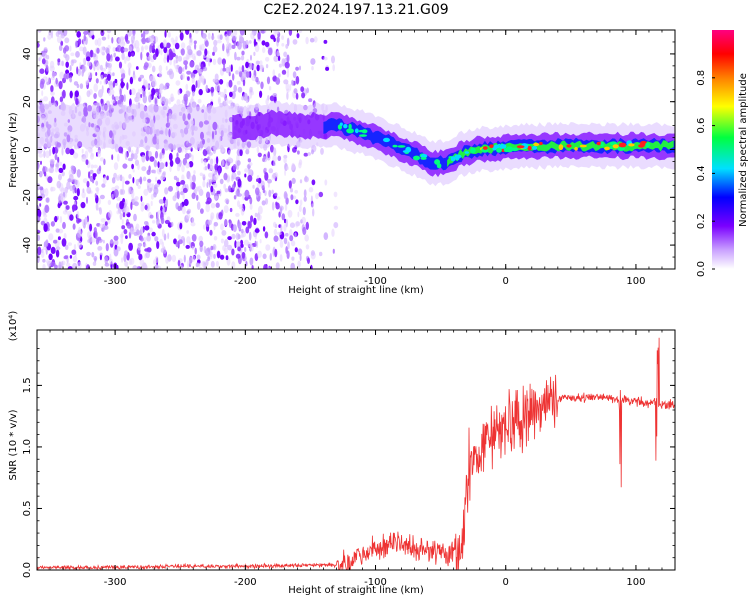  I want to click on colorbar-tick-label: 0.2, so click(701, 221).